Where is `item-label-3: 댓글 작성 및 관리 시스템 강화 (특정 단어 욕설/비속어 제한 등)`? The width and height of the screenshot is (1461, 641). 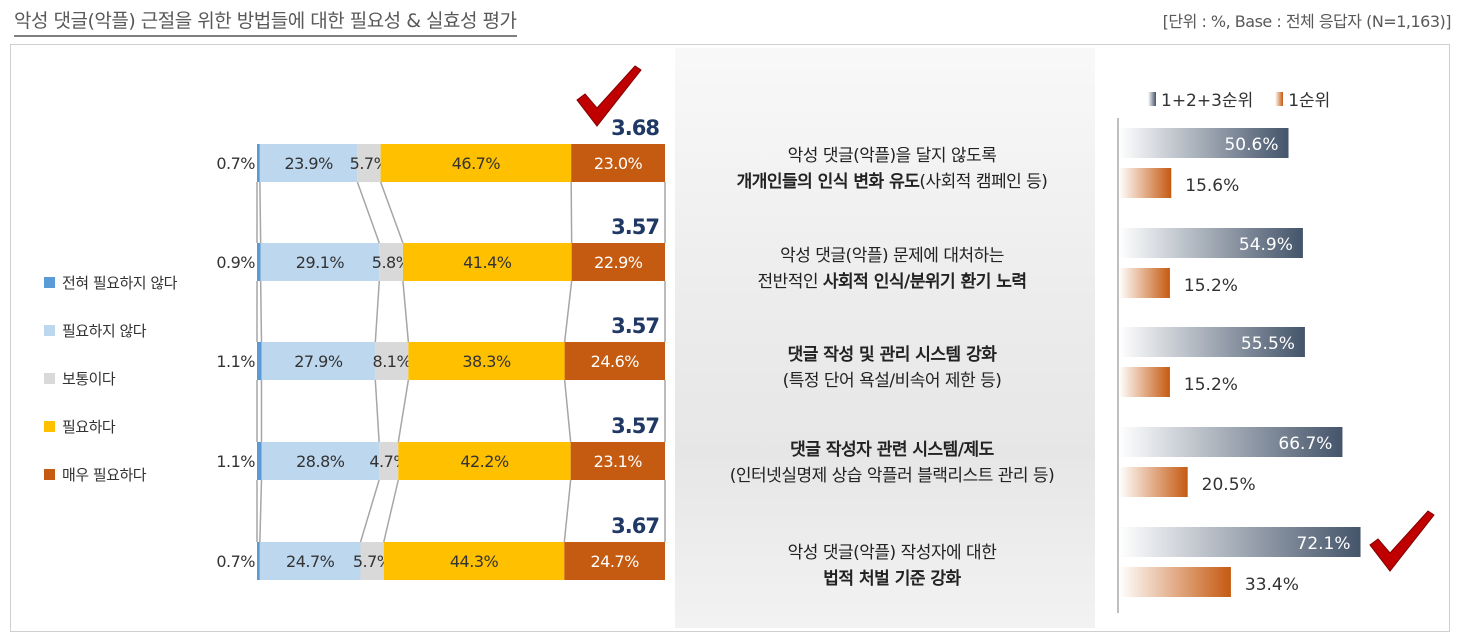 item-label-3: 댓글 작성 및 관리 시스템 강화 (특정 단어 욕설/비속어 제한 등) is located at coordinates (892, 368).